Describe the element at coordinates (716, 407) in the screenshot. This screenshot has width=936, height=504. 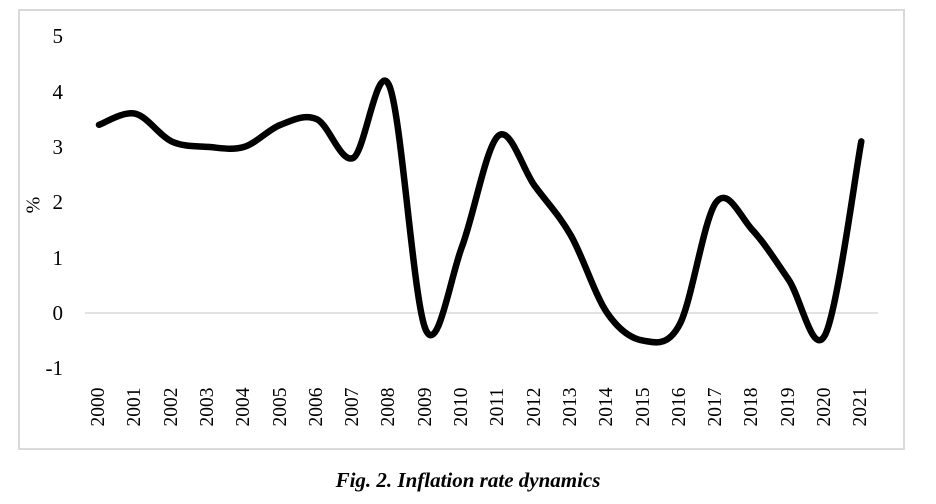
I see `x-tick-label: 2017` at that location.